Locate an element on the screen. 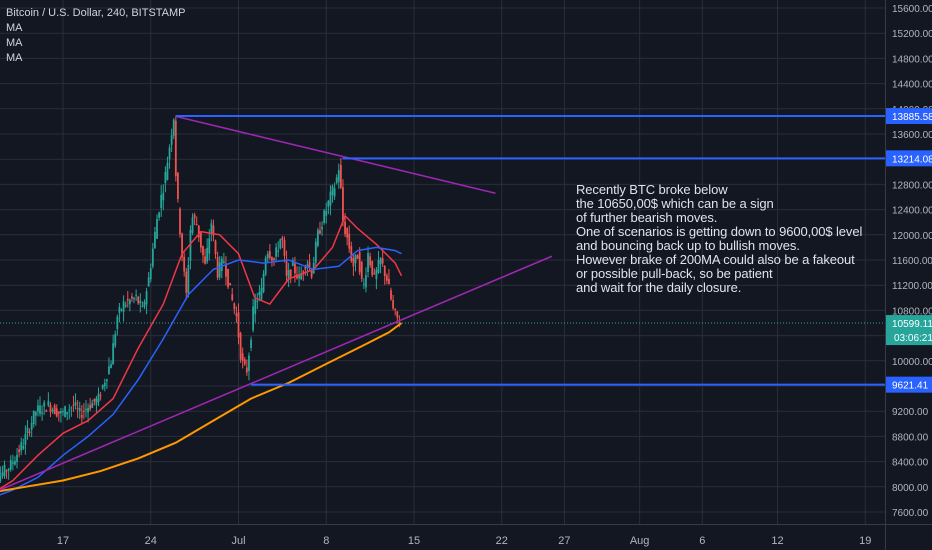 The width and height of the screenshot is (932, 550). time-tick-label: 8 is located at coordinates (326, 541).